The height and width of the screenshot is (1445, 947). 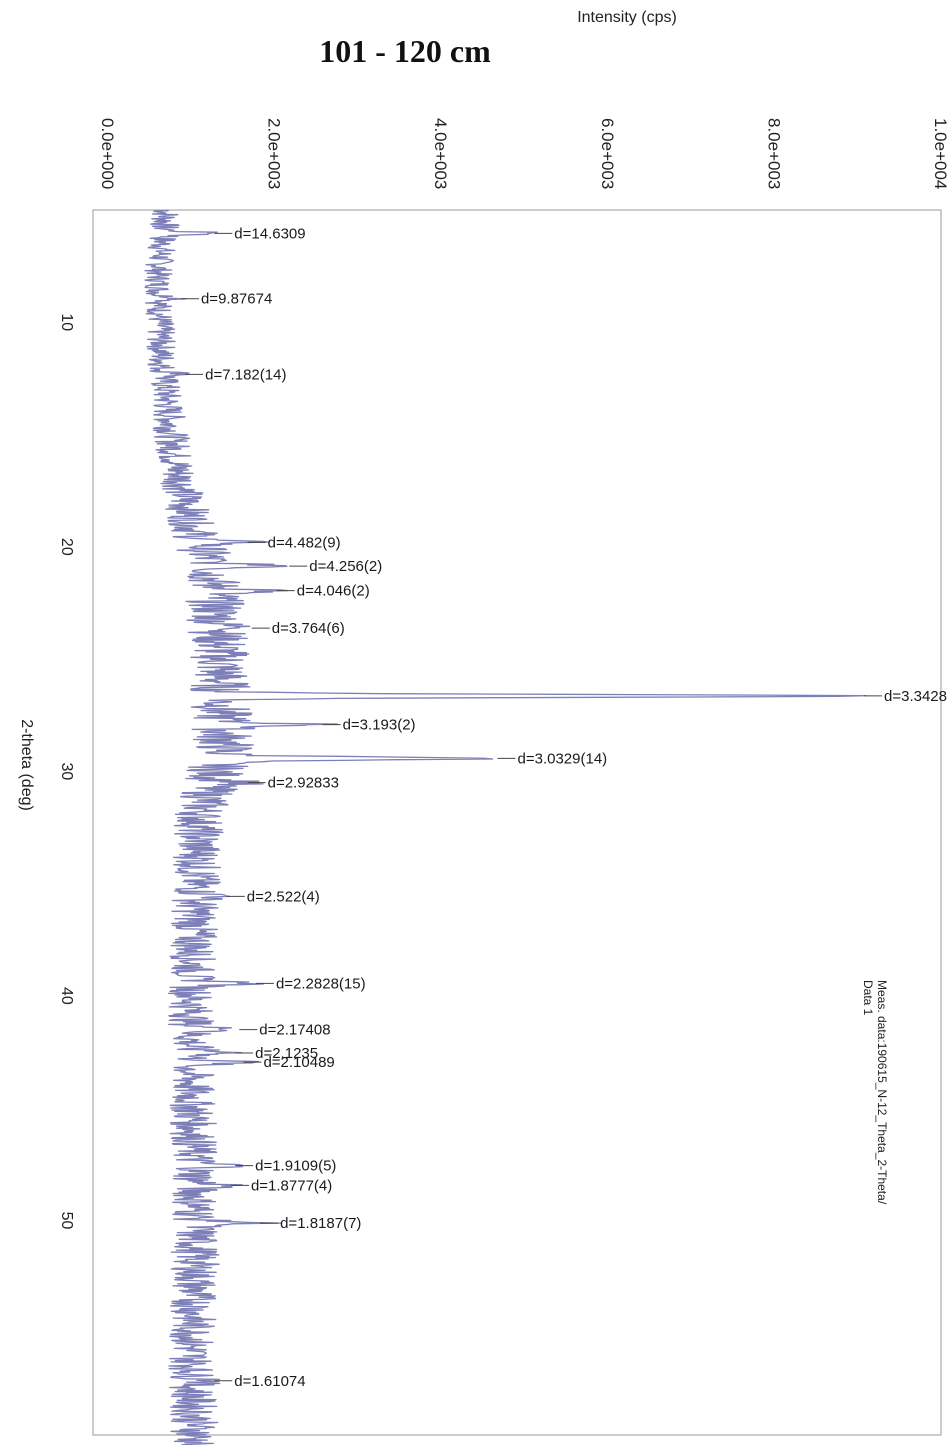 What do you see at coordinates (291, 1185) in the screenshot?
I see `peak-label: d=1.8777(4)` at bounding box center [291, 1185].